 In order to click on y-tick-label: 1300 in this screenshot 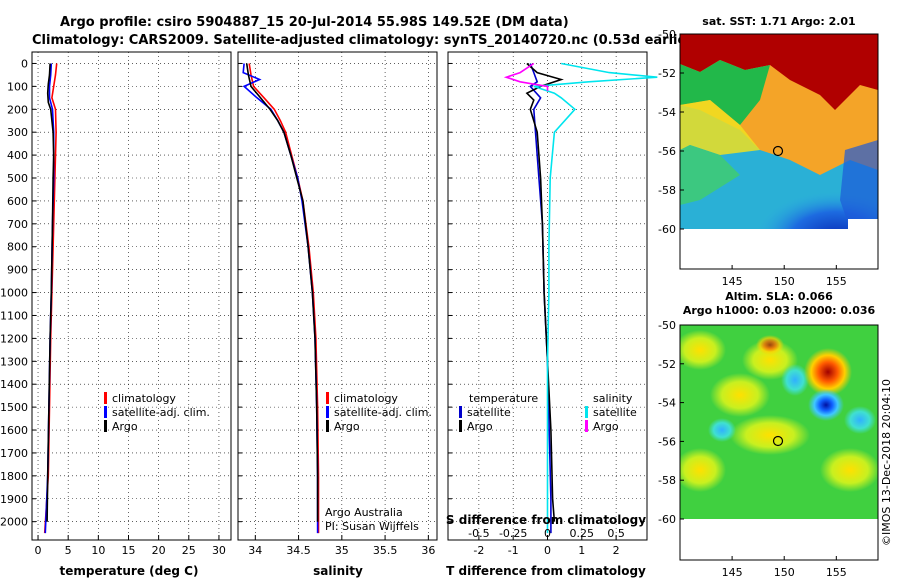, I will do `click(14, 361)`.